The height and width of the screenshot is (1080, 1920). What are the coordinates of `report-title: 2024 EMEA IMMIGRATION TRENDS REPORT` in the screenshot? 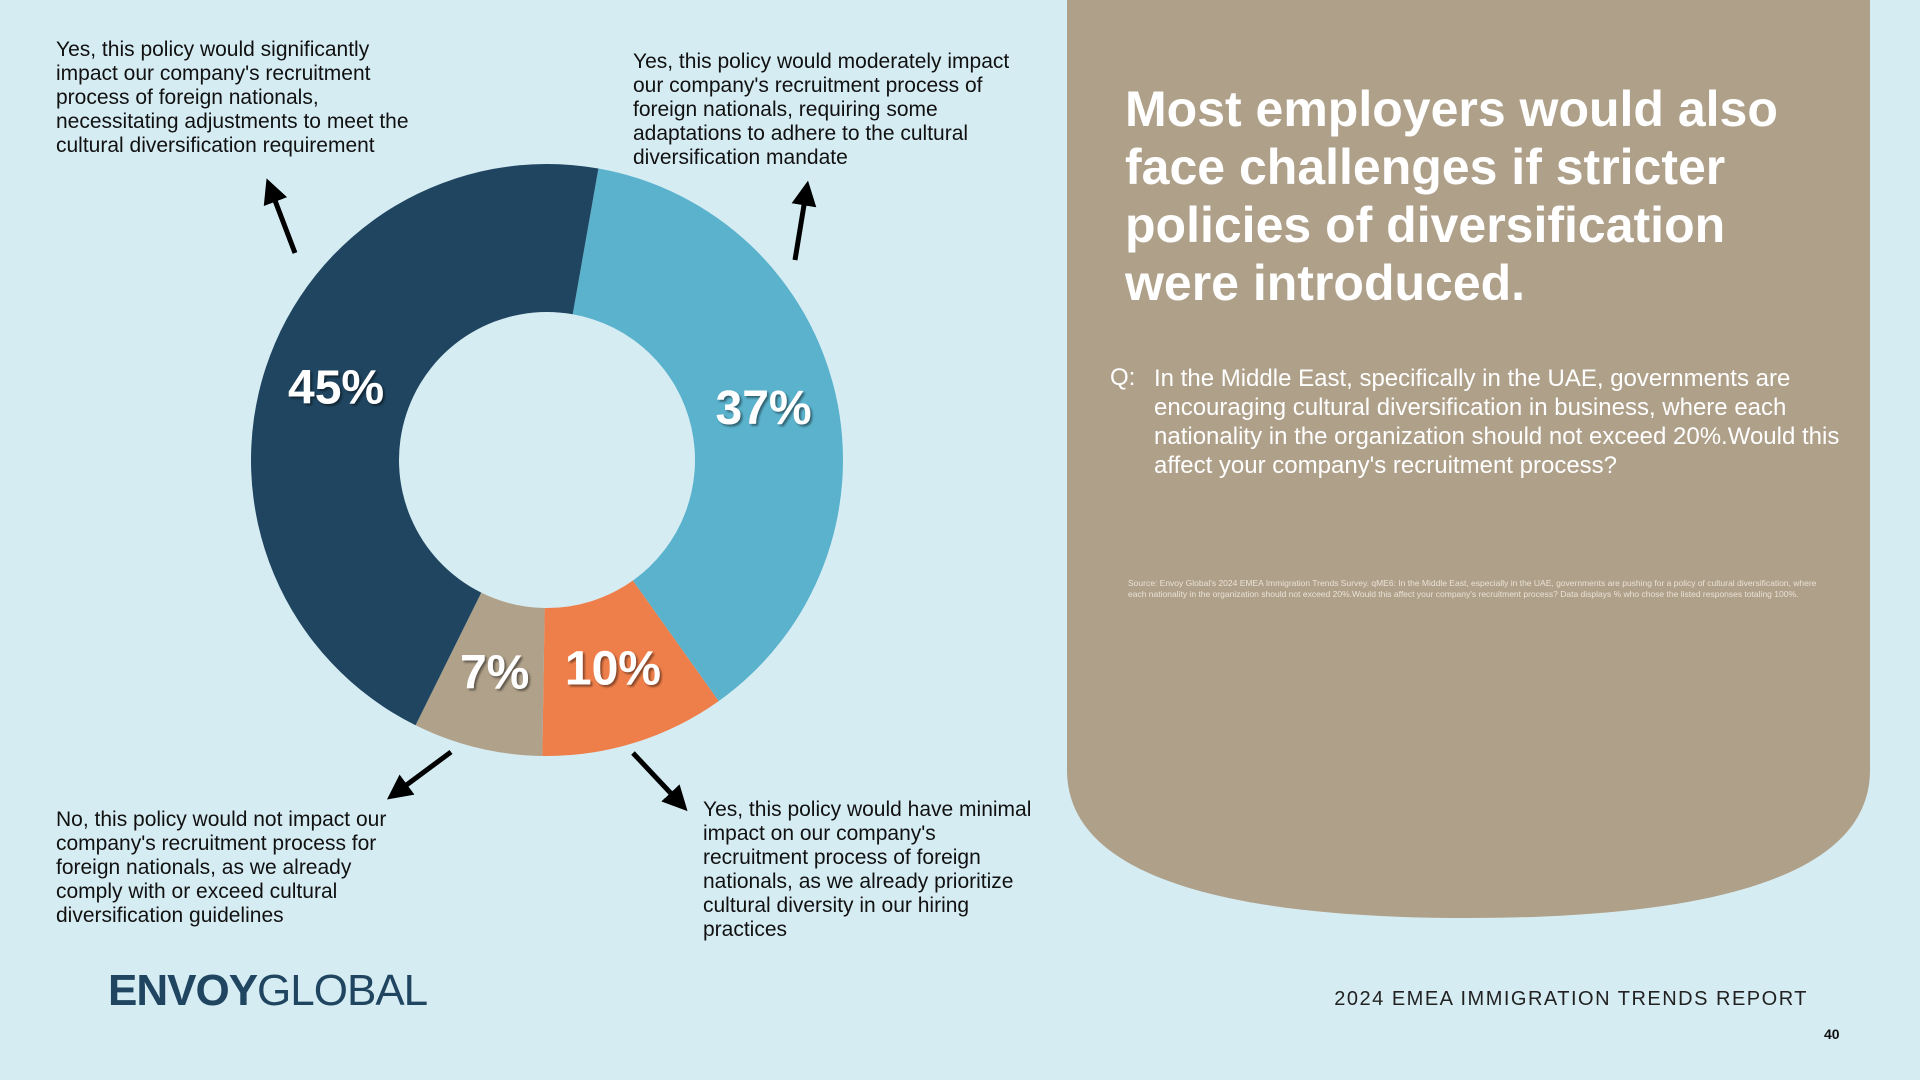 It's located at (1571, 999).